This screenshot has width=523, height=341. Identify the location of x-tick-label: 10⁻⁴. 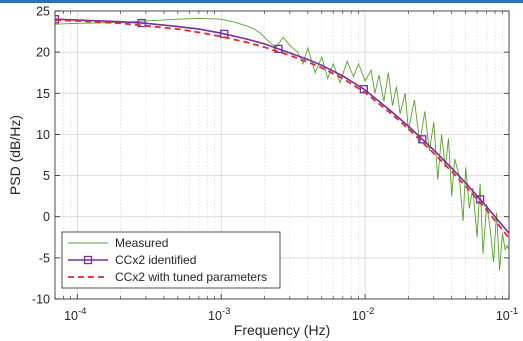
(75, 314).